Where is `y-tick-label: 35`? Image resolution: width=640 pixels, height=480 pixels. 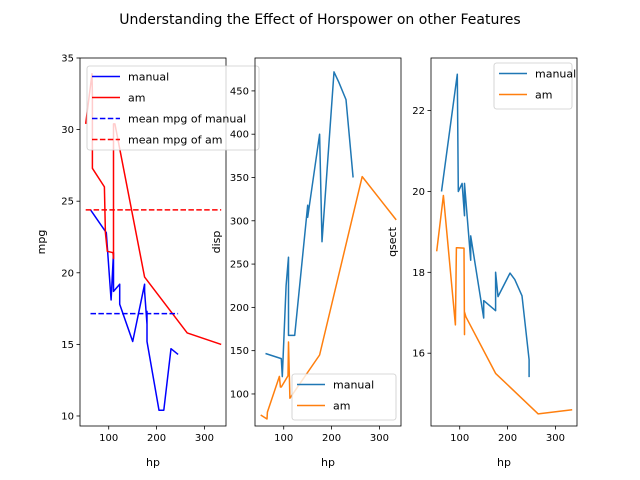 y-tick-label: 35 is located at coordinates (67, 59).